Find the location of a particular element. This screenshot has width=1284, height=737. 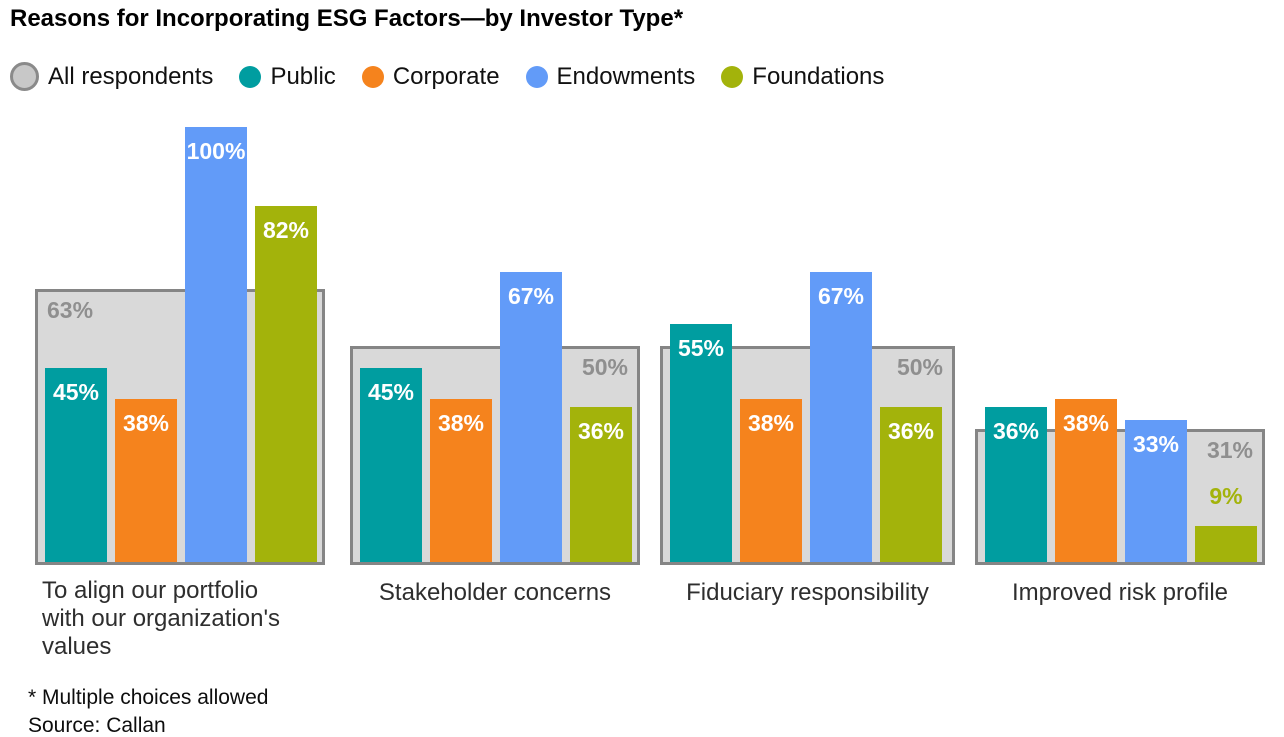

legend-item-foundations: Foundations is located at coordinates (802, 77).